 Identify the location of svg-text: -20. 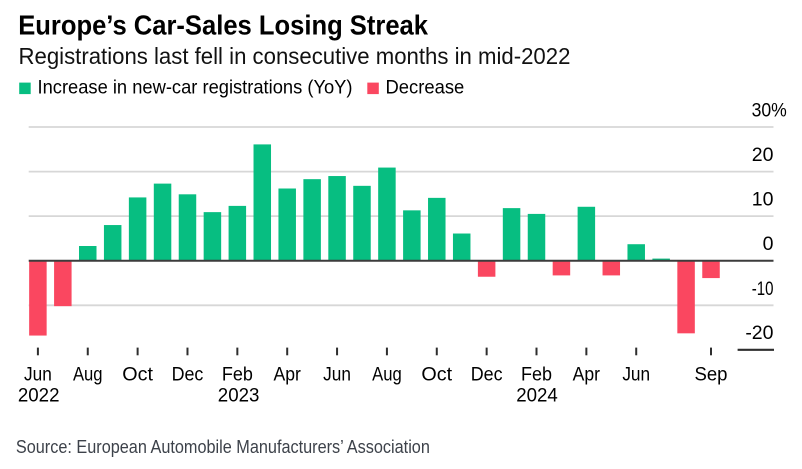
(759, 333).